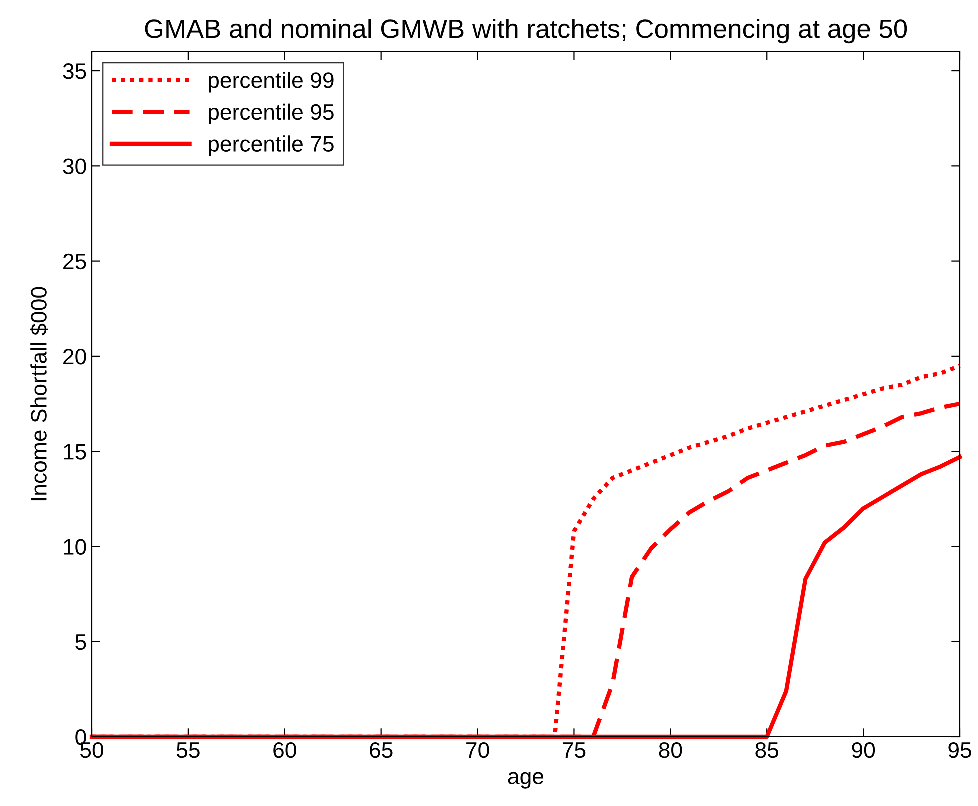  I want to click on legend-label: percentile 99, so click(271, 82).